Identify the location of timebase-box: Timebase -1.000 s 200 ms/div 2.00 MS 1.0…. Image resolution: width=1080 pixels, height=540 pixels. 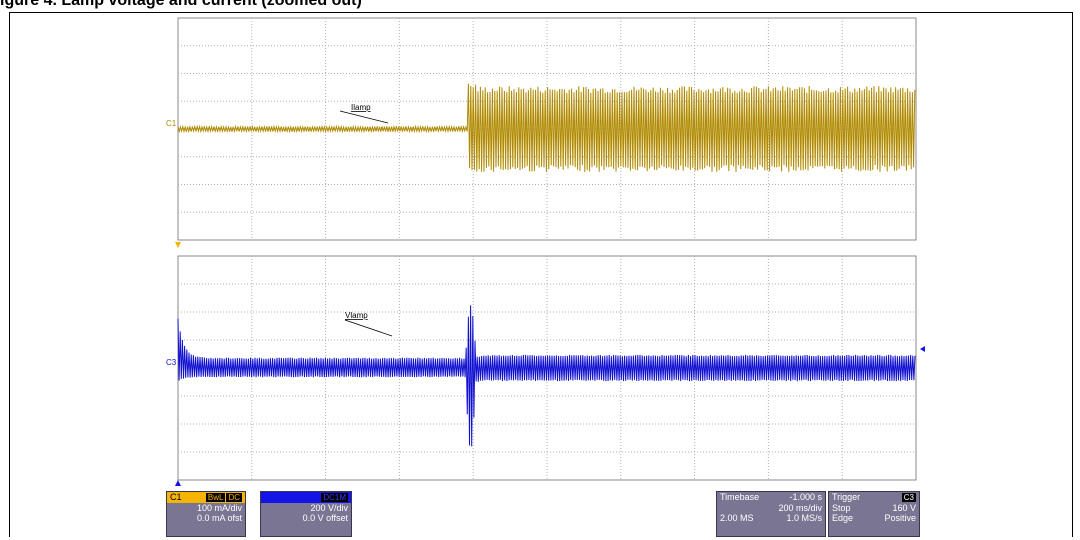
(771, 514).